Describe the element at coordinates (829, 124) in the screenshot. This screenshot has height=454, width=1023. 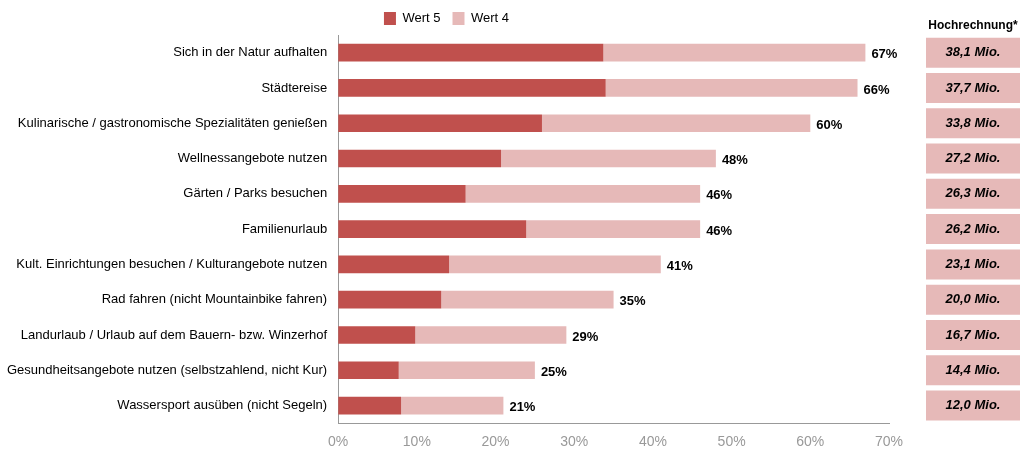
I see `total-label: 60%` at that location.